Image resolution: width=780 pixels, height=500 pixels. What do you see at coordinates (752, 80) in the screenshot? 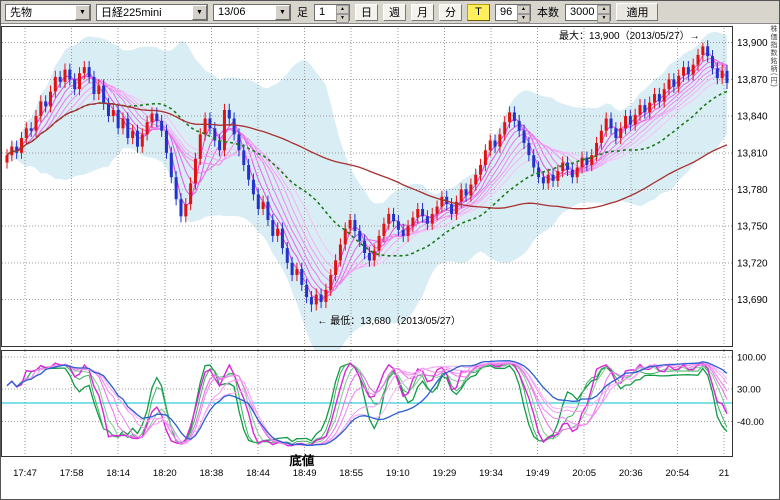
I see `svg-text: 13,870` at bounding box center [752, 80].